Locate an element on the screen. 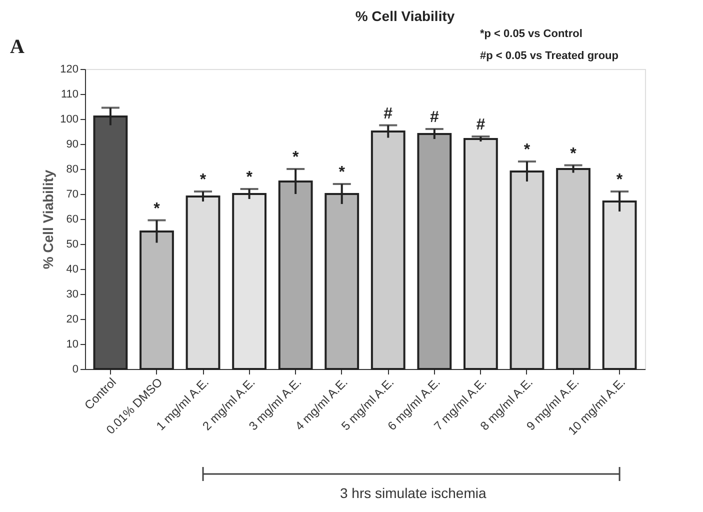 The width and height of the screenshot is (703, 512). y-tick-label: 60 is located at coordinates (72, 220).